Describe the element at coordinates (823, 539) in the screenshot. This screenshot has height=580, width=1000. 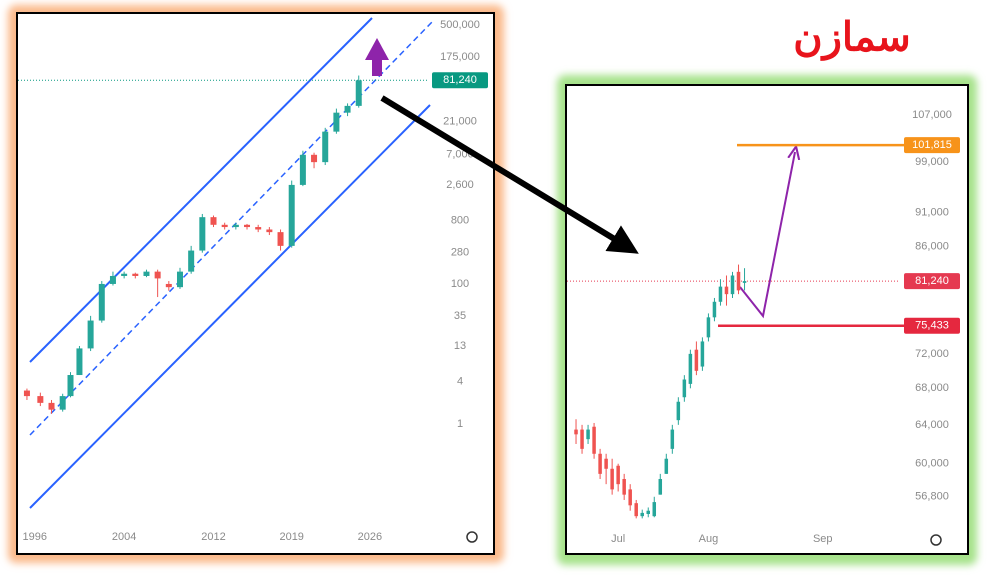
I see `x-tick-label: Sep` at that location.